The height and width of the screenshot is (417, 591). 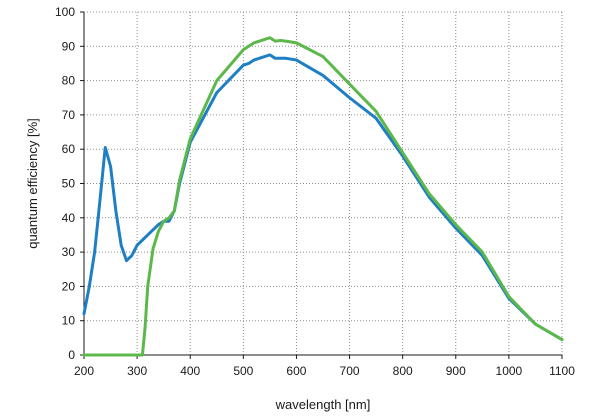 What do you see at coordinates (32, 183) in the screenshot?
I see `y-axis-label: quantum efficiency [%]` at bounding box center [32, 183].